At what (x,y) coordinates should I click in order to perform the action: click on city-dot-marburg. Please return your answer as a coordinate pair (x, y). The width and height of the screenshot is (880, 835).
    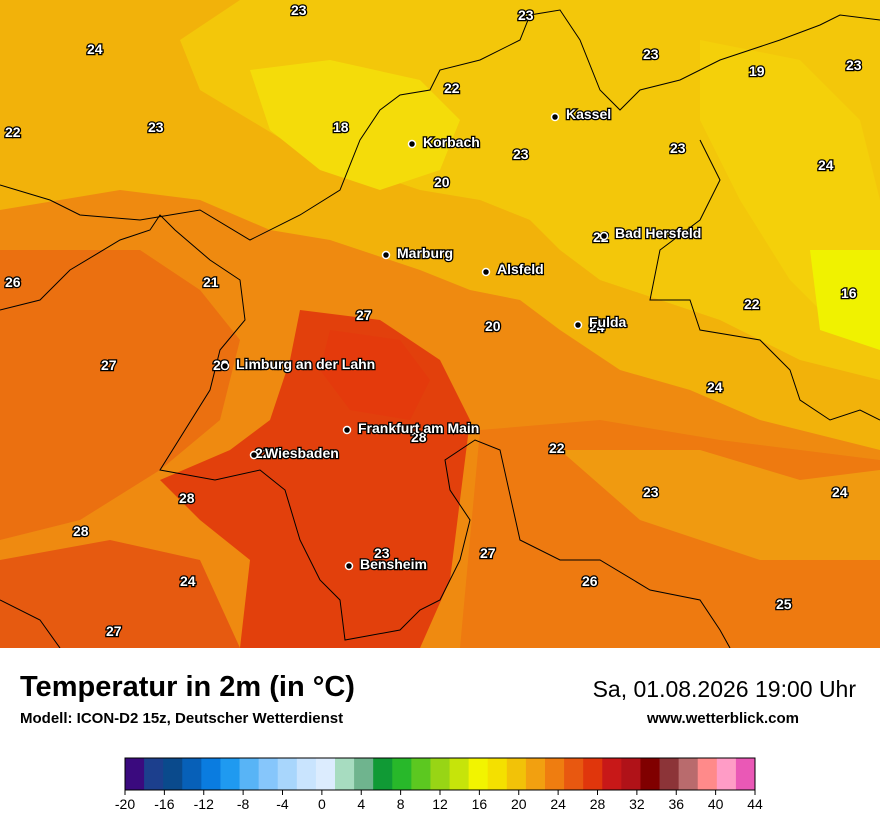
    Looking at the image, I should click on (386, 255).